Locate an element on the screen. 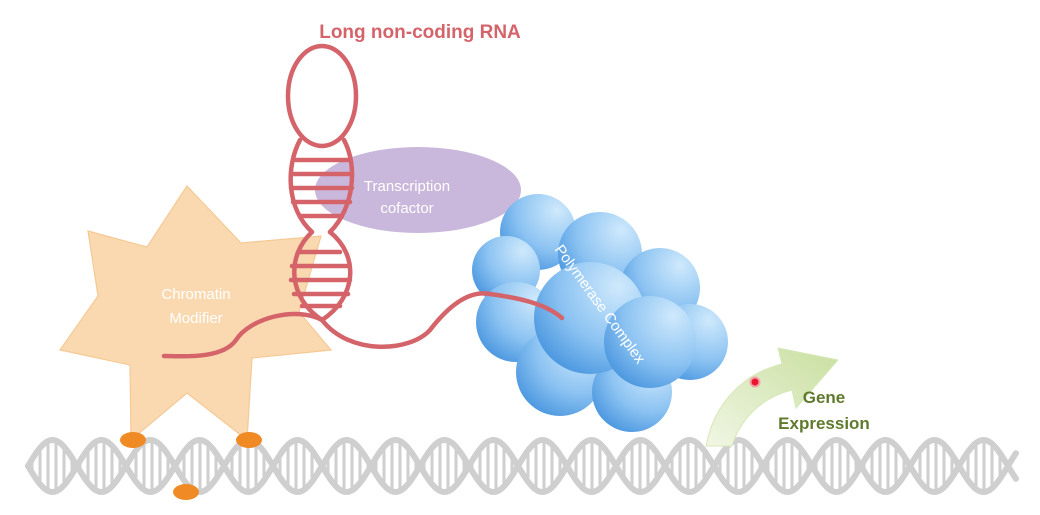 The width and height of the screenshot is (1040, 515). cofactor-label-line1: Transcription is located at coordinates (407, 186).